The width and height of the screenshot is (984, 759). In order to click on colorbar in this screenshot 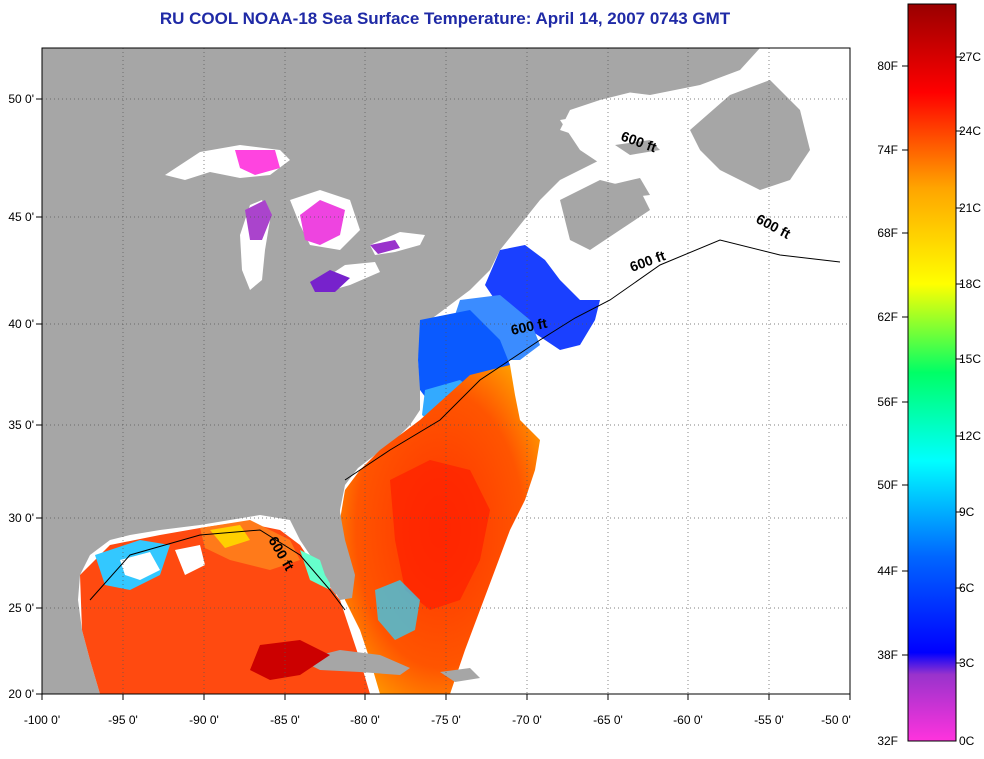, I will do `click(932, 372)`.